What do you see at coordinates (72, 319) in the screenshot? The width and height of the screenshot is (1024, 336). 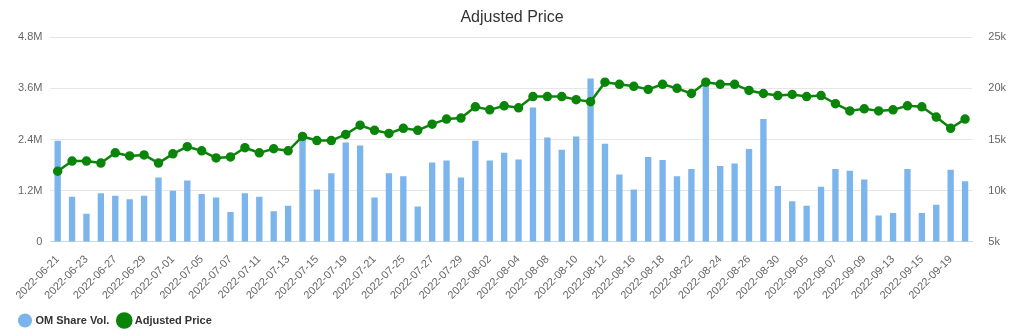 I see `legend-label: OM Share Vol.` at bounding box center [72, 319].